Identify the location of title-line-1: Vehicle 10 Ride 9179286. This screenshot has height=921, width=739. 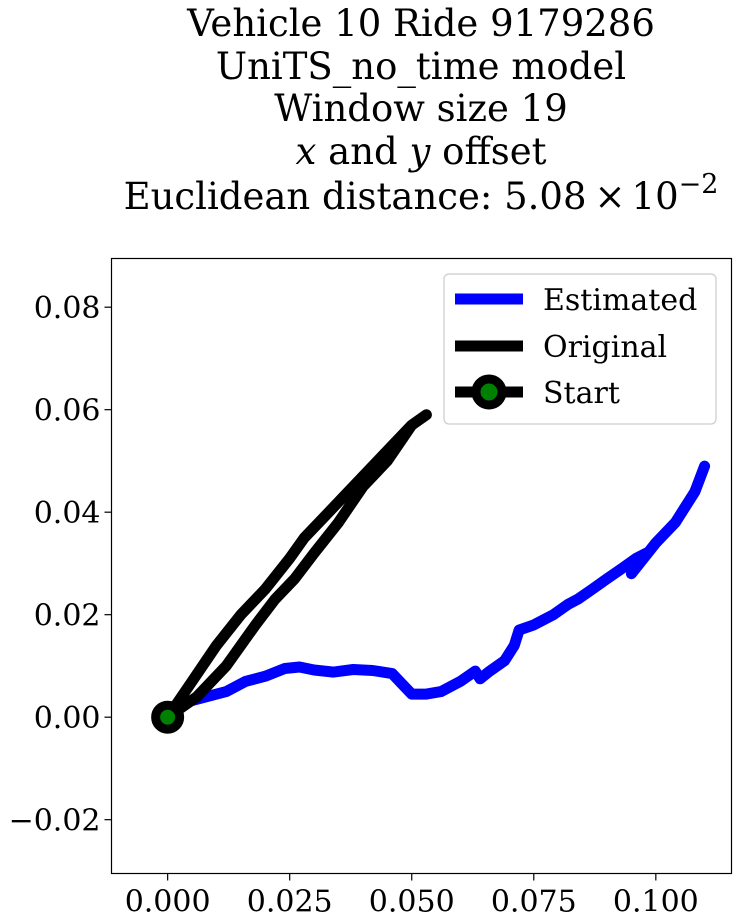
(420, 23).